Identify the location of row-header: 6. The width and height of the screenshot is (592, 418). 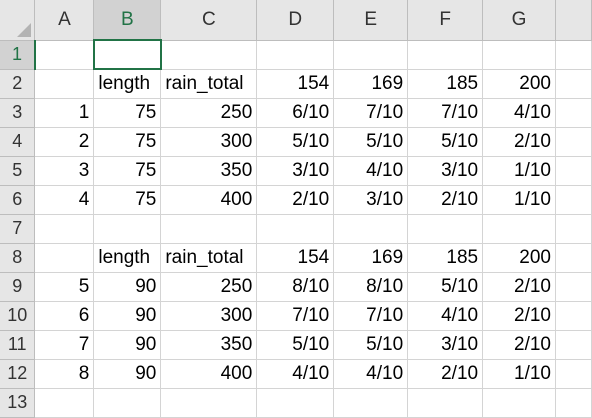
(18, 200).